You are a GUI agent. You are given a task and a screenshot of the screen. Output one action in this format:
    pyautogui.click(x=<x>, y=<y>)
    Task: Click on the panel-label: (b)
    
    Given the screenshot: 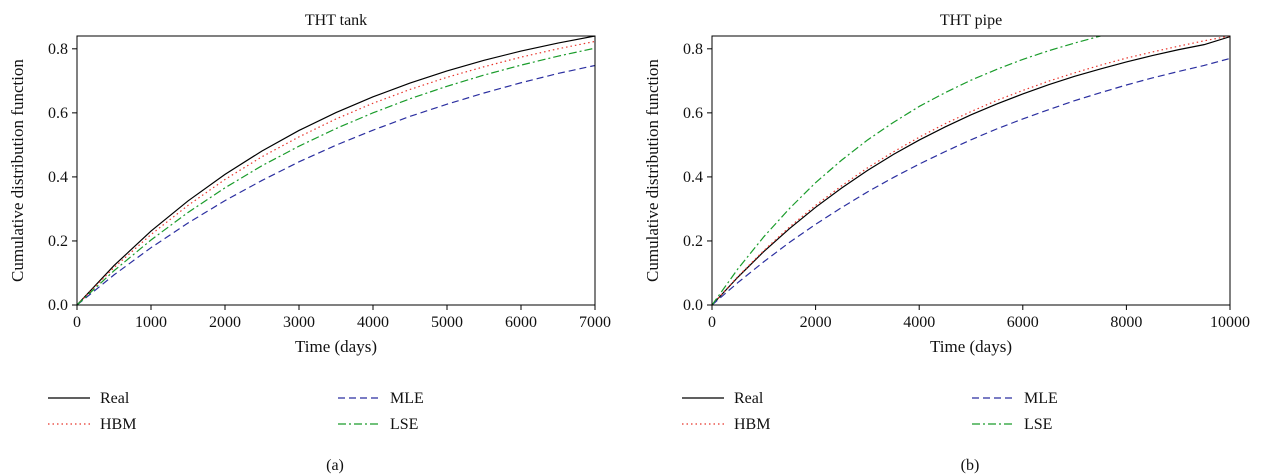 What is the action you would take?
    pyautogui.click(x=970, y=465)
    